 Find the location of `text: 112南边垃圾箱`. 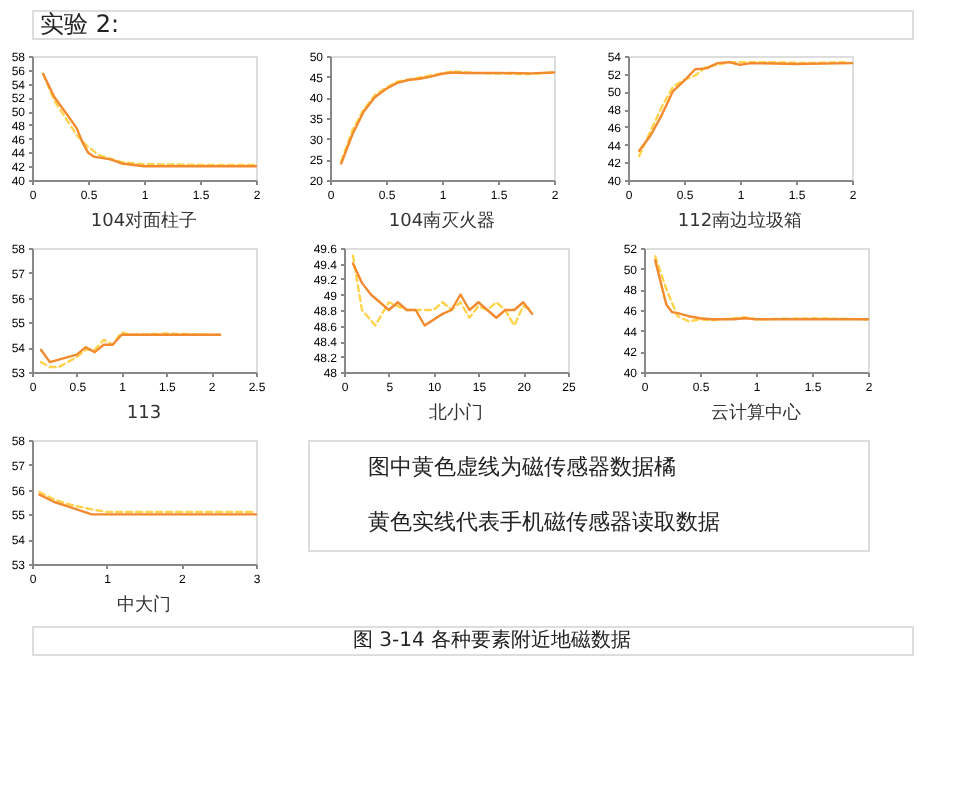

text: 112南边垃圾箱 is located at coordinates (740, 221).